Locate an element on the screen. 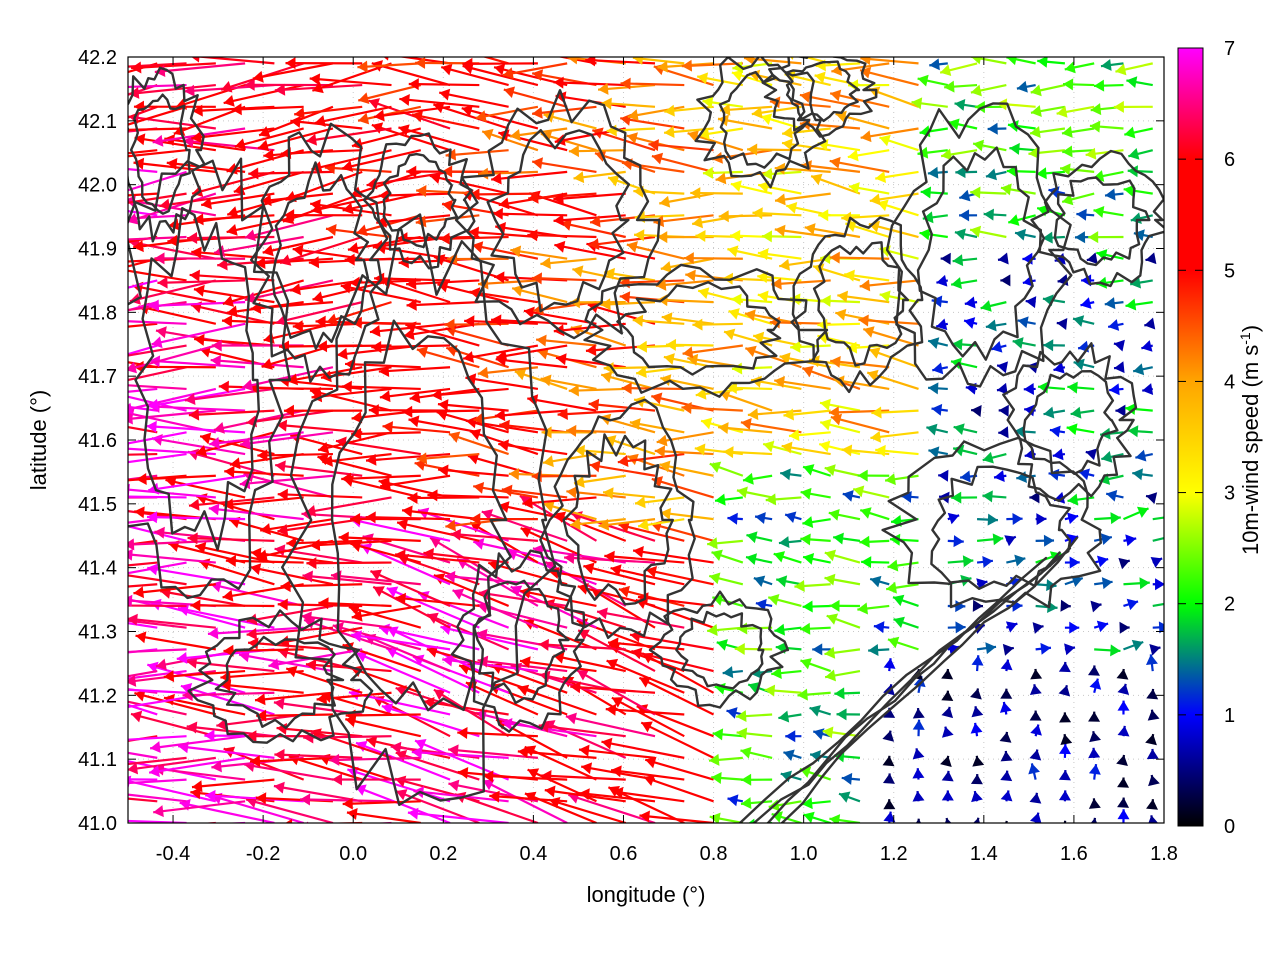 This screenshot has width=1280, height=960. x-tick-label: 1.2 is located at coordinates (894, 854).